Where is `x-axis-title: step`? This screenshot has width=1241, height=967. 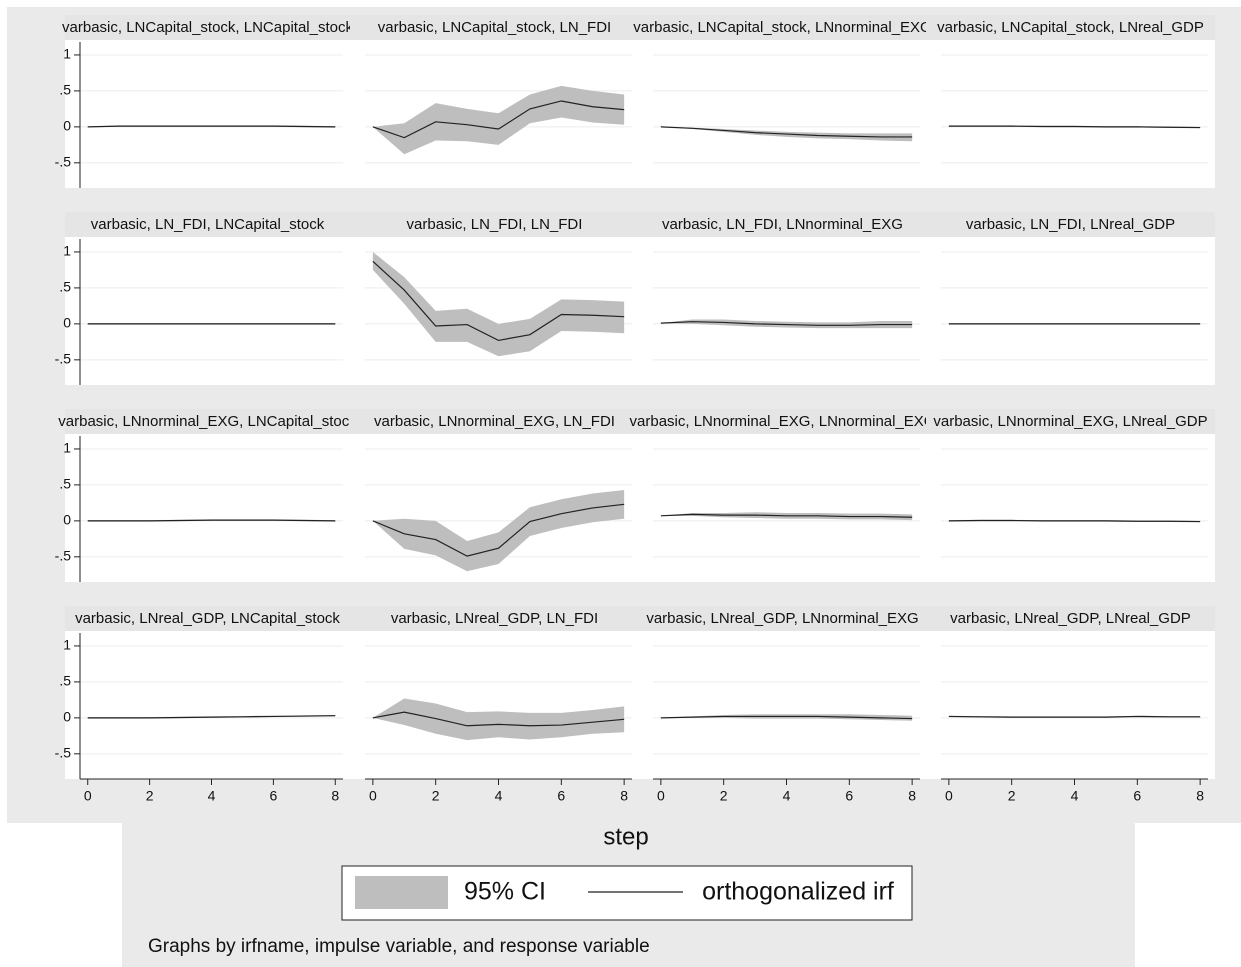 x-axis-title: step is located at coordinates (625, 836).